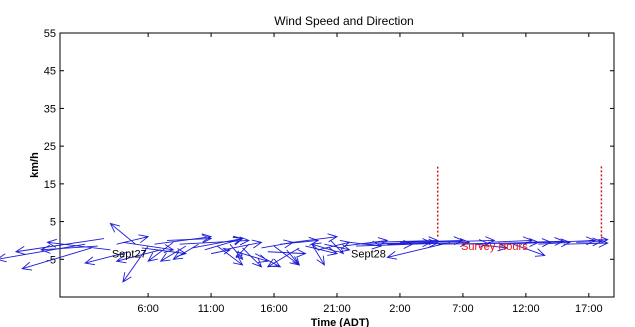 This screenshot has width=635, height=327. Describe the element at coordinates (340, 322) in the screenshot. I see `x-axis-label: Time (ADT)` at that location.